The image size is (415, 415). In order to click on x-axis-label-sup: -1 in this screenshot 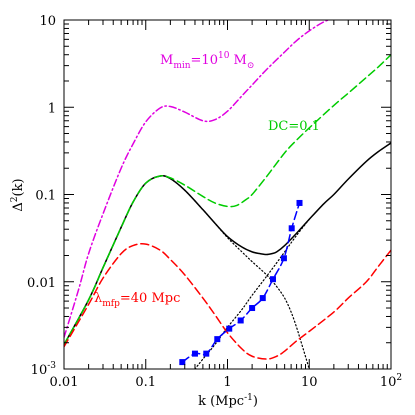, I will do `click(248, 398)`.